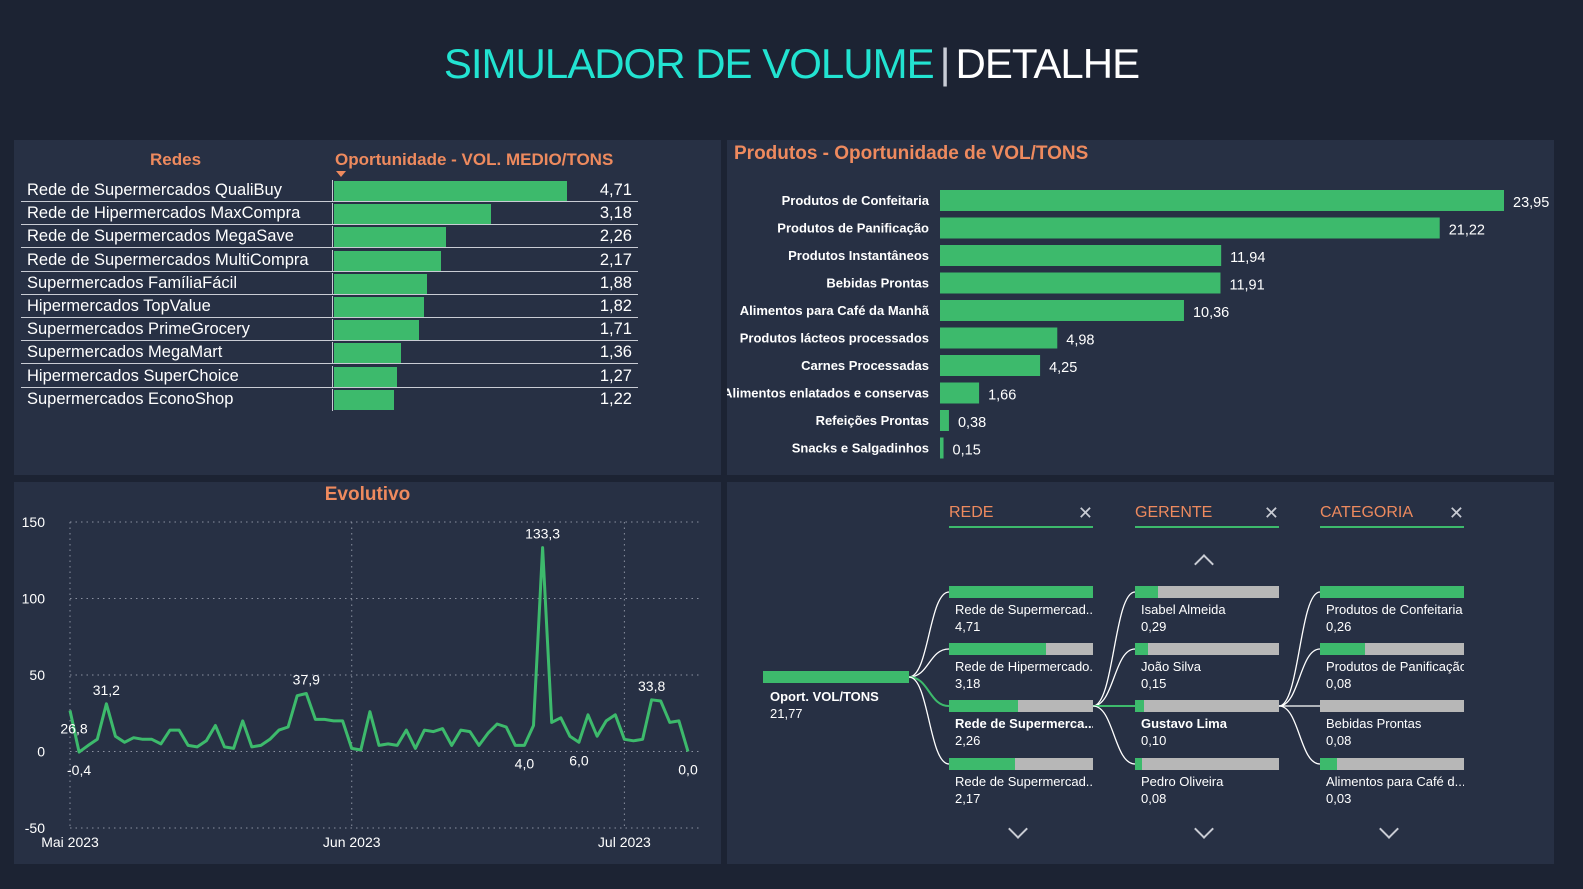 The image size is (1583, 889). I want to click on data-label: 133,3, so click(542, 534).